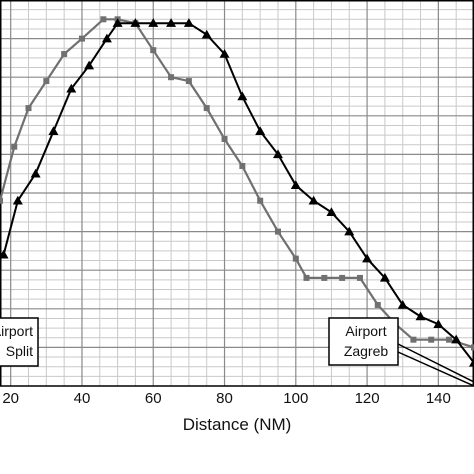  I want to click on x-tick-label: 80, so click(224, 398).